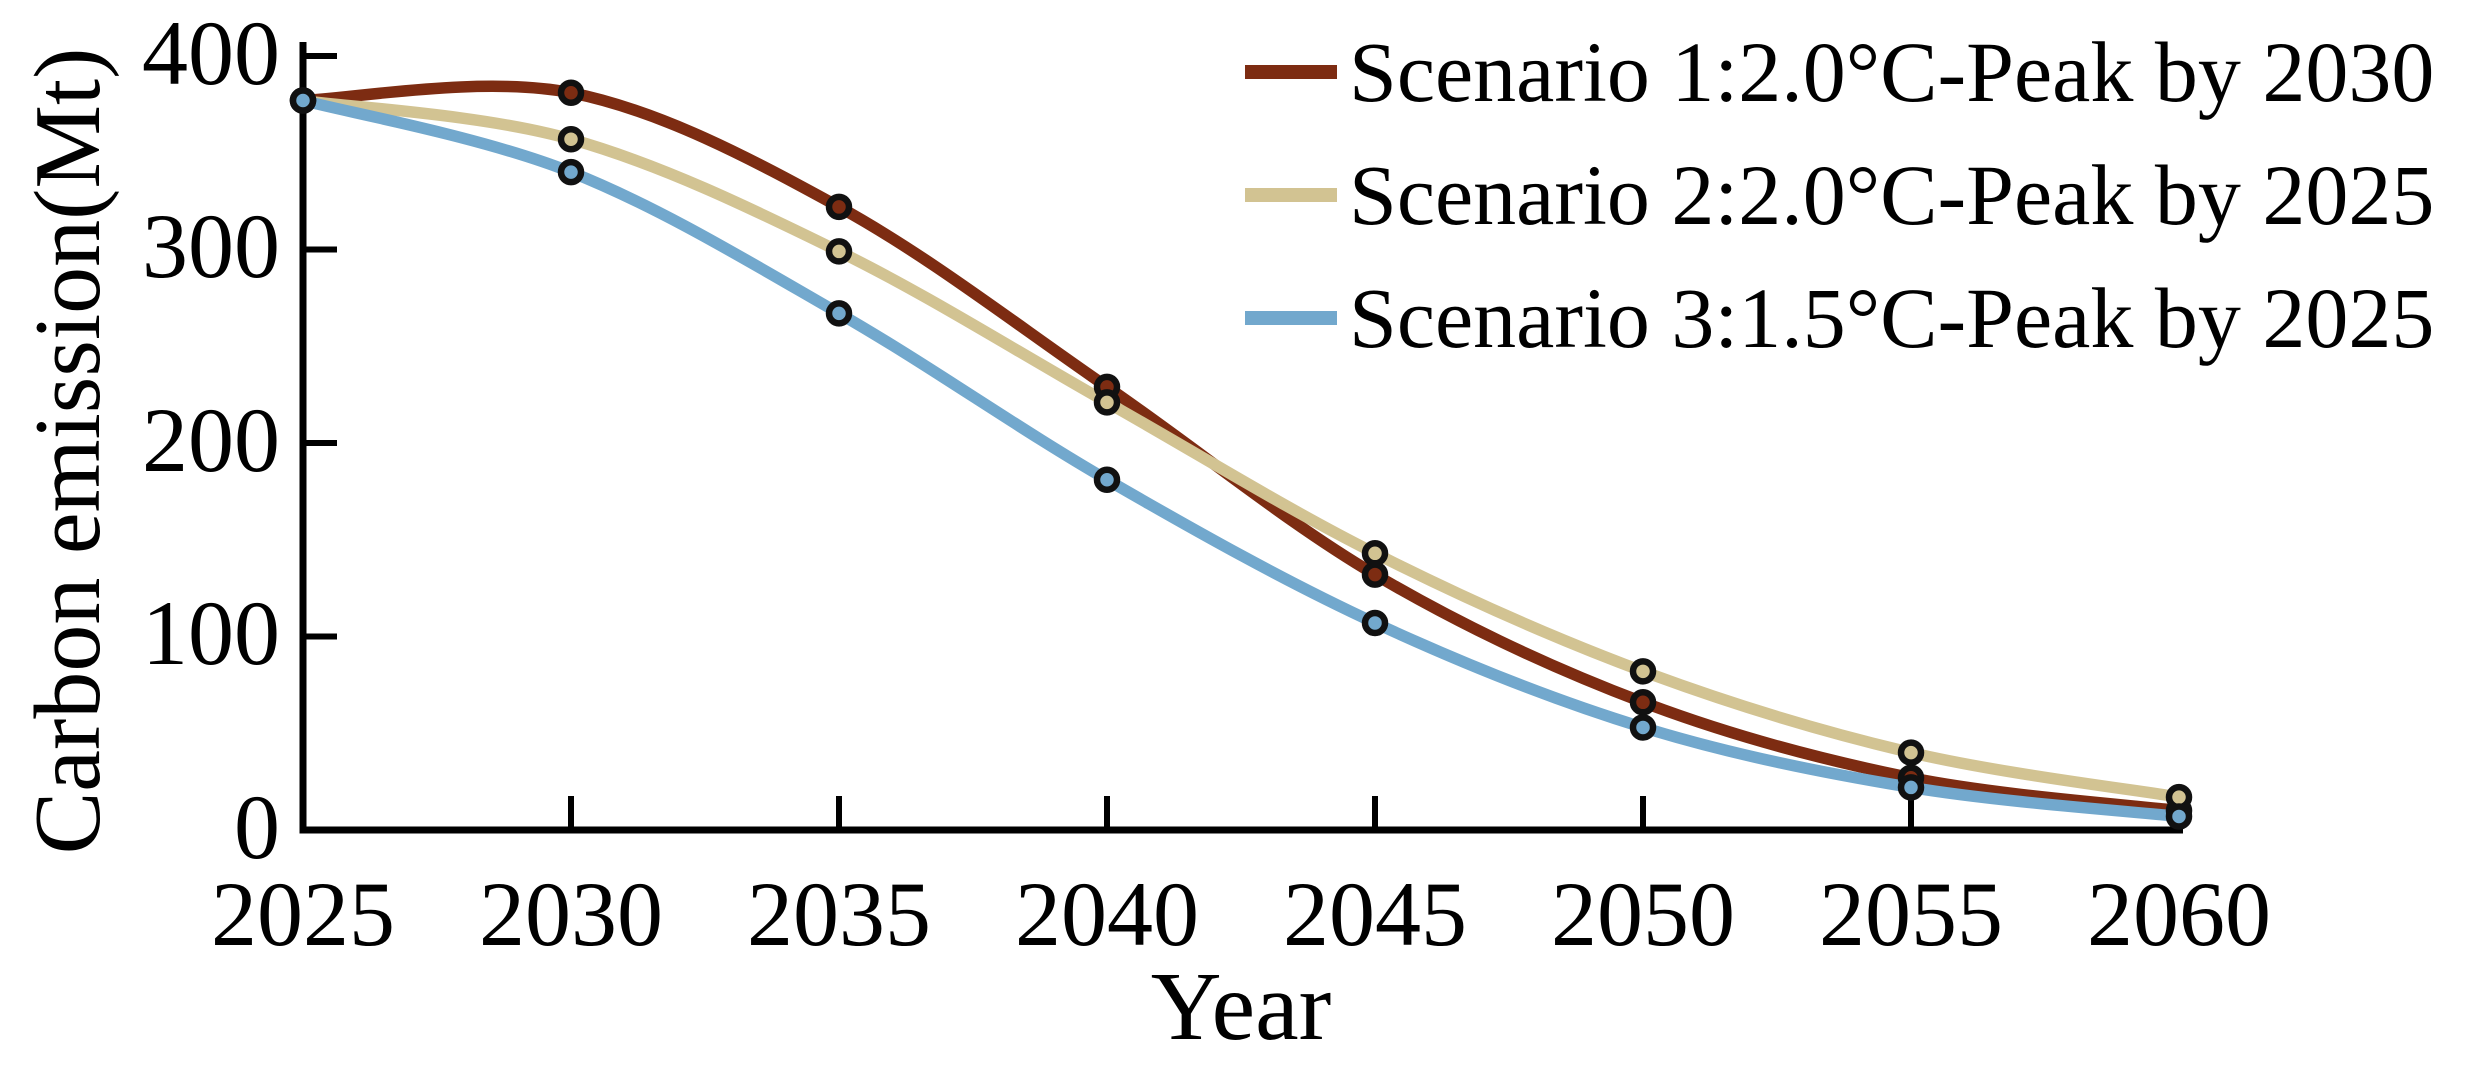  I want to click on y-tick-label-400: 400, so click(211, 53).